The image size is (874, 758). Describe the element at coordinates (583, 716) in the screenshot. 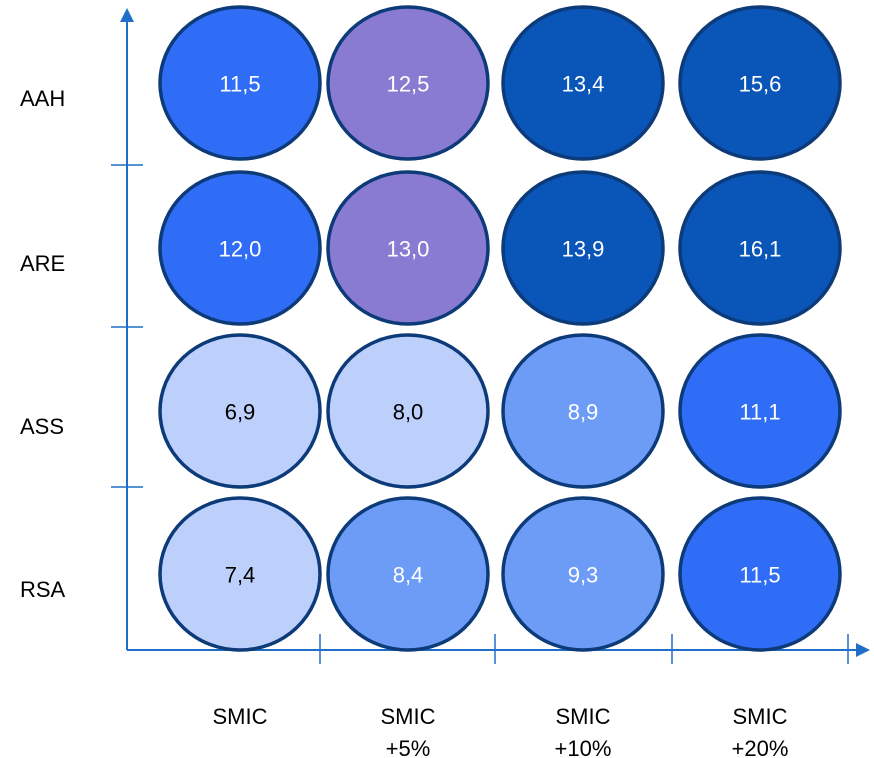

I see `column-label-3-line-1: SMIC` at that location.